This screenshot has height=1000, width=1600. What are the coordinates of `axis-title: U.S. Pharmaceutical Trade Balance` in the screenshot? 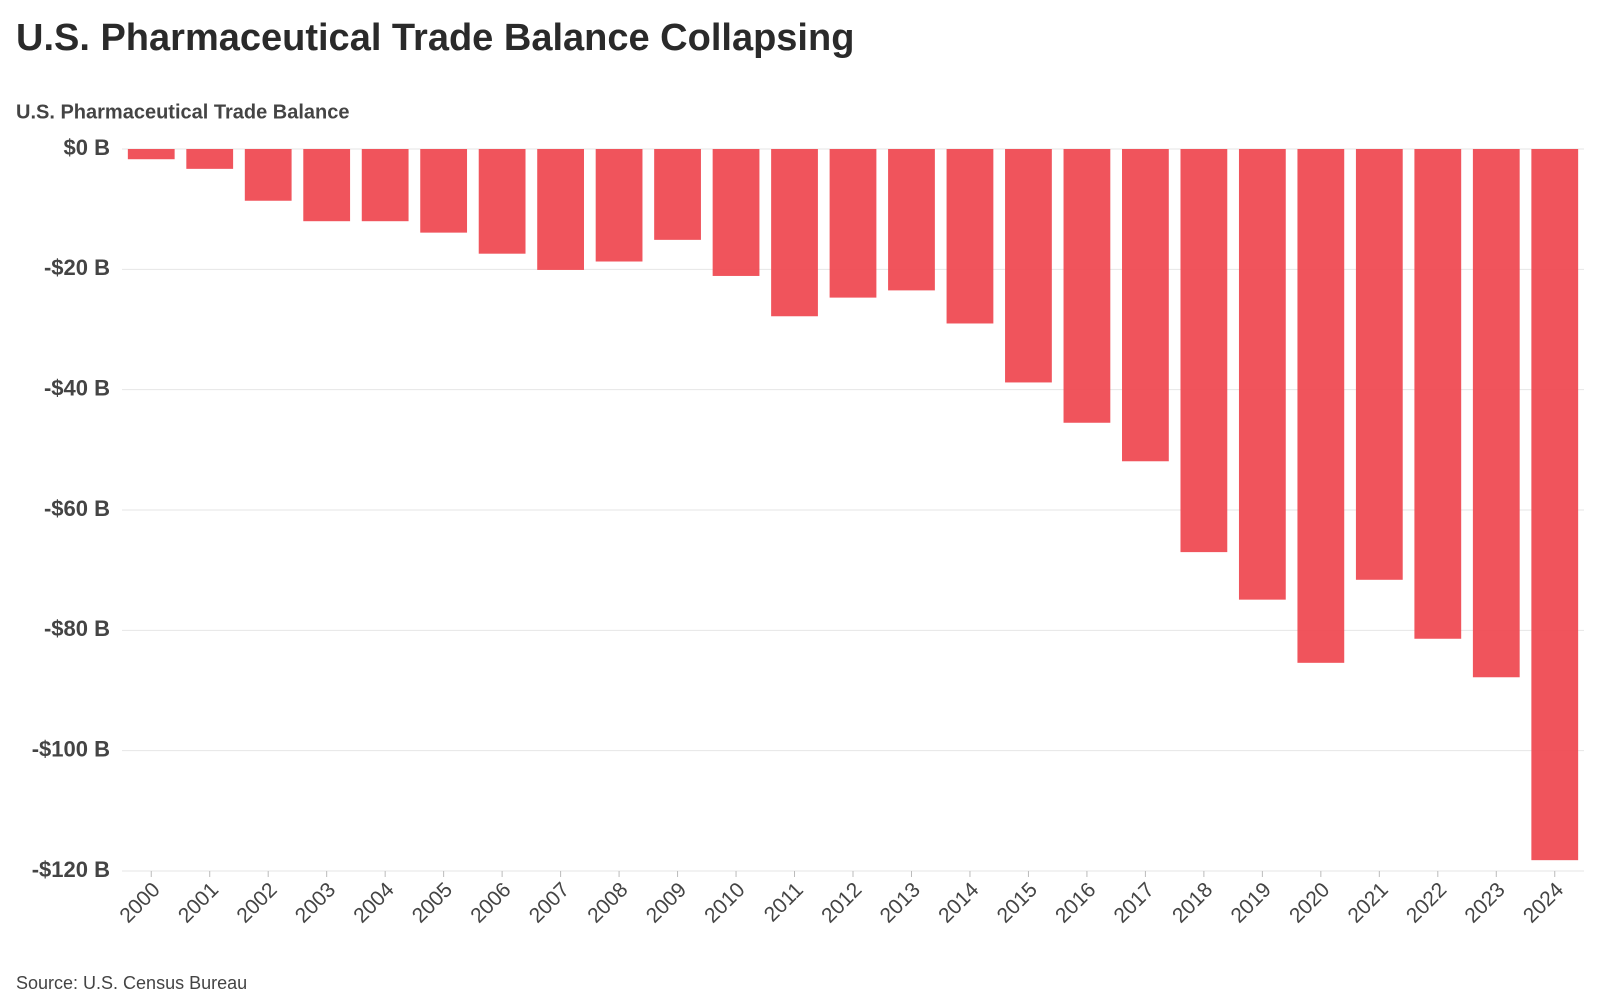 It's located at (183, 112).